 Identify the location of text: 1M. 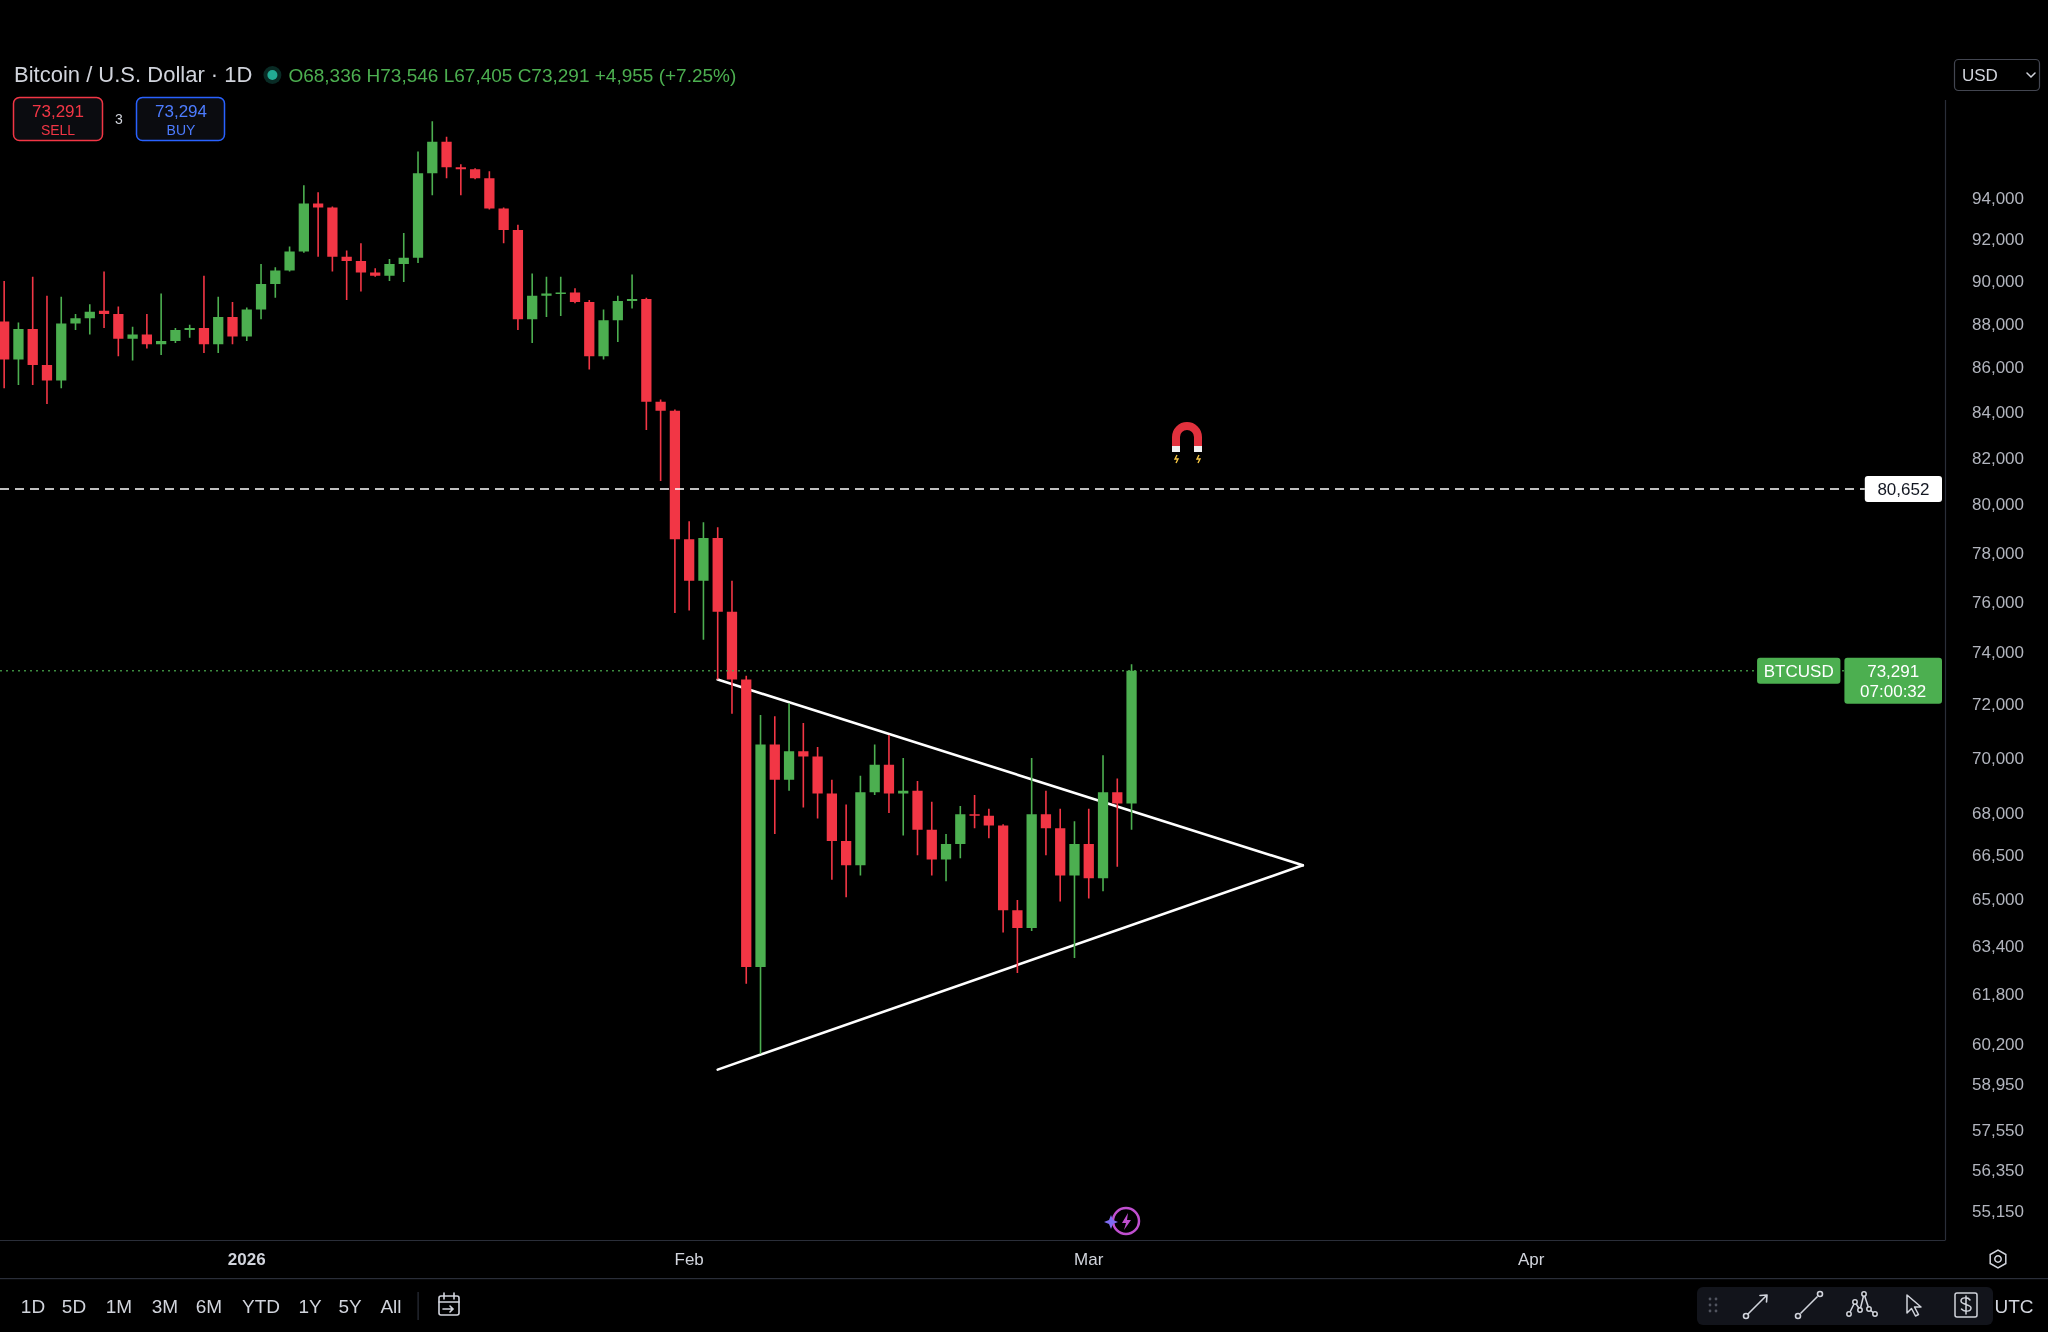
(119, 1306).